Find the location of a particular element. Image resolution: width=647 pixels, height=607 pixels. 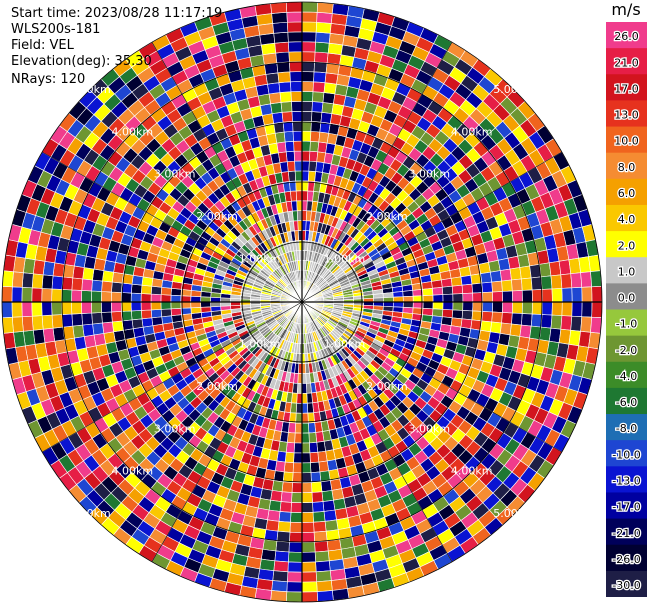

colorbar-tick-label: -1.0 is located at coordinates (626, 324).